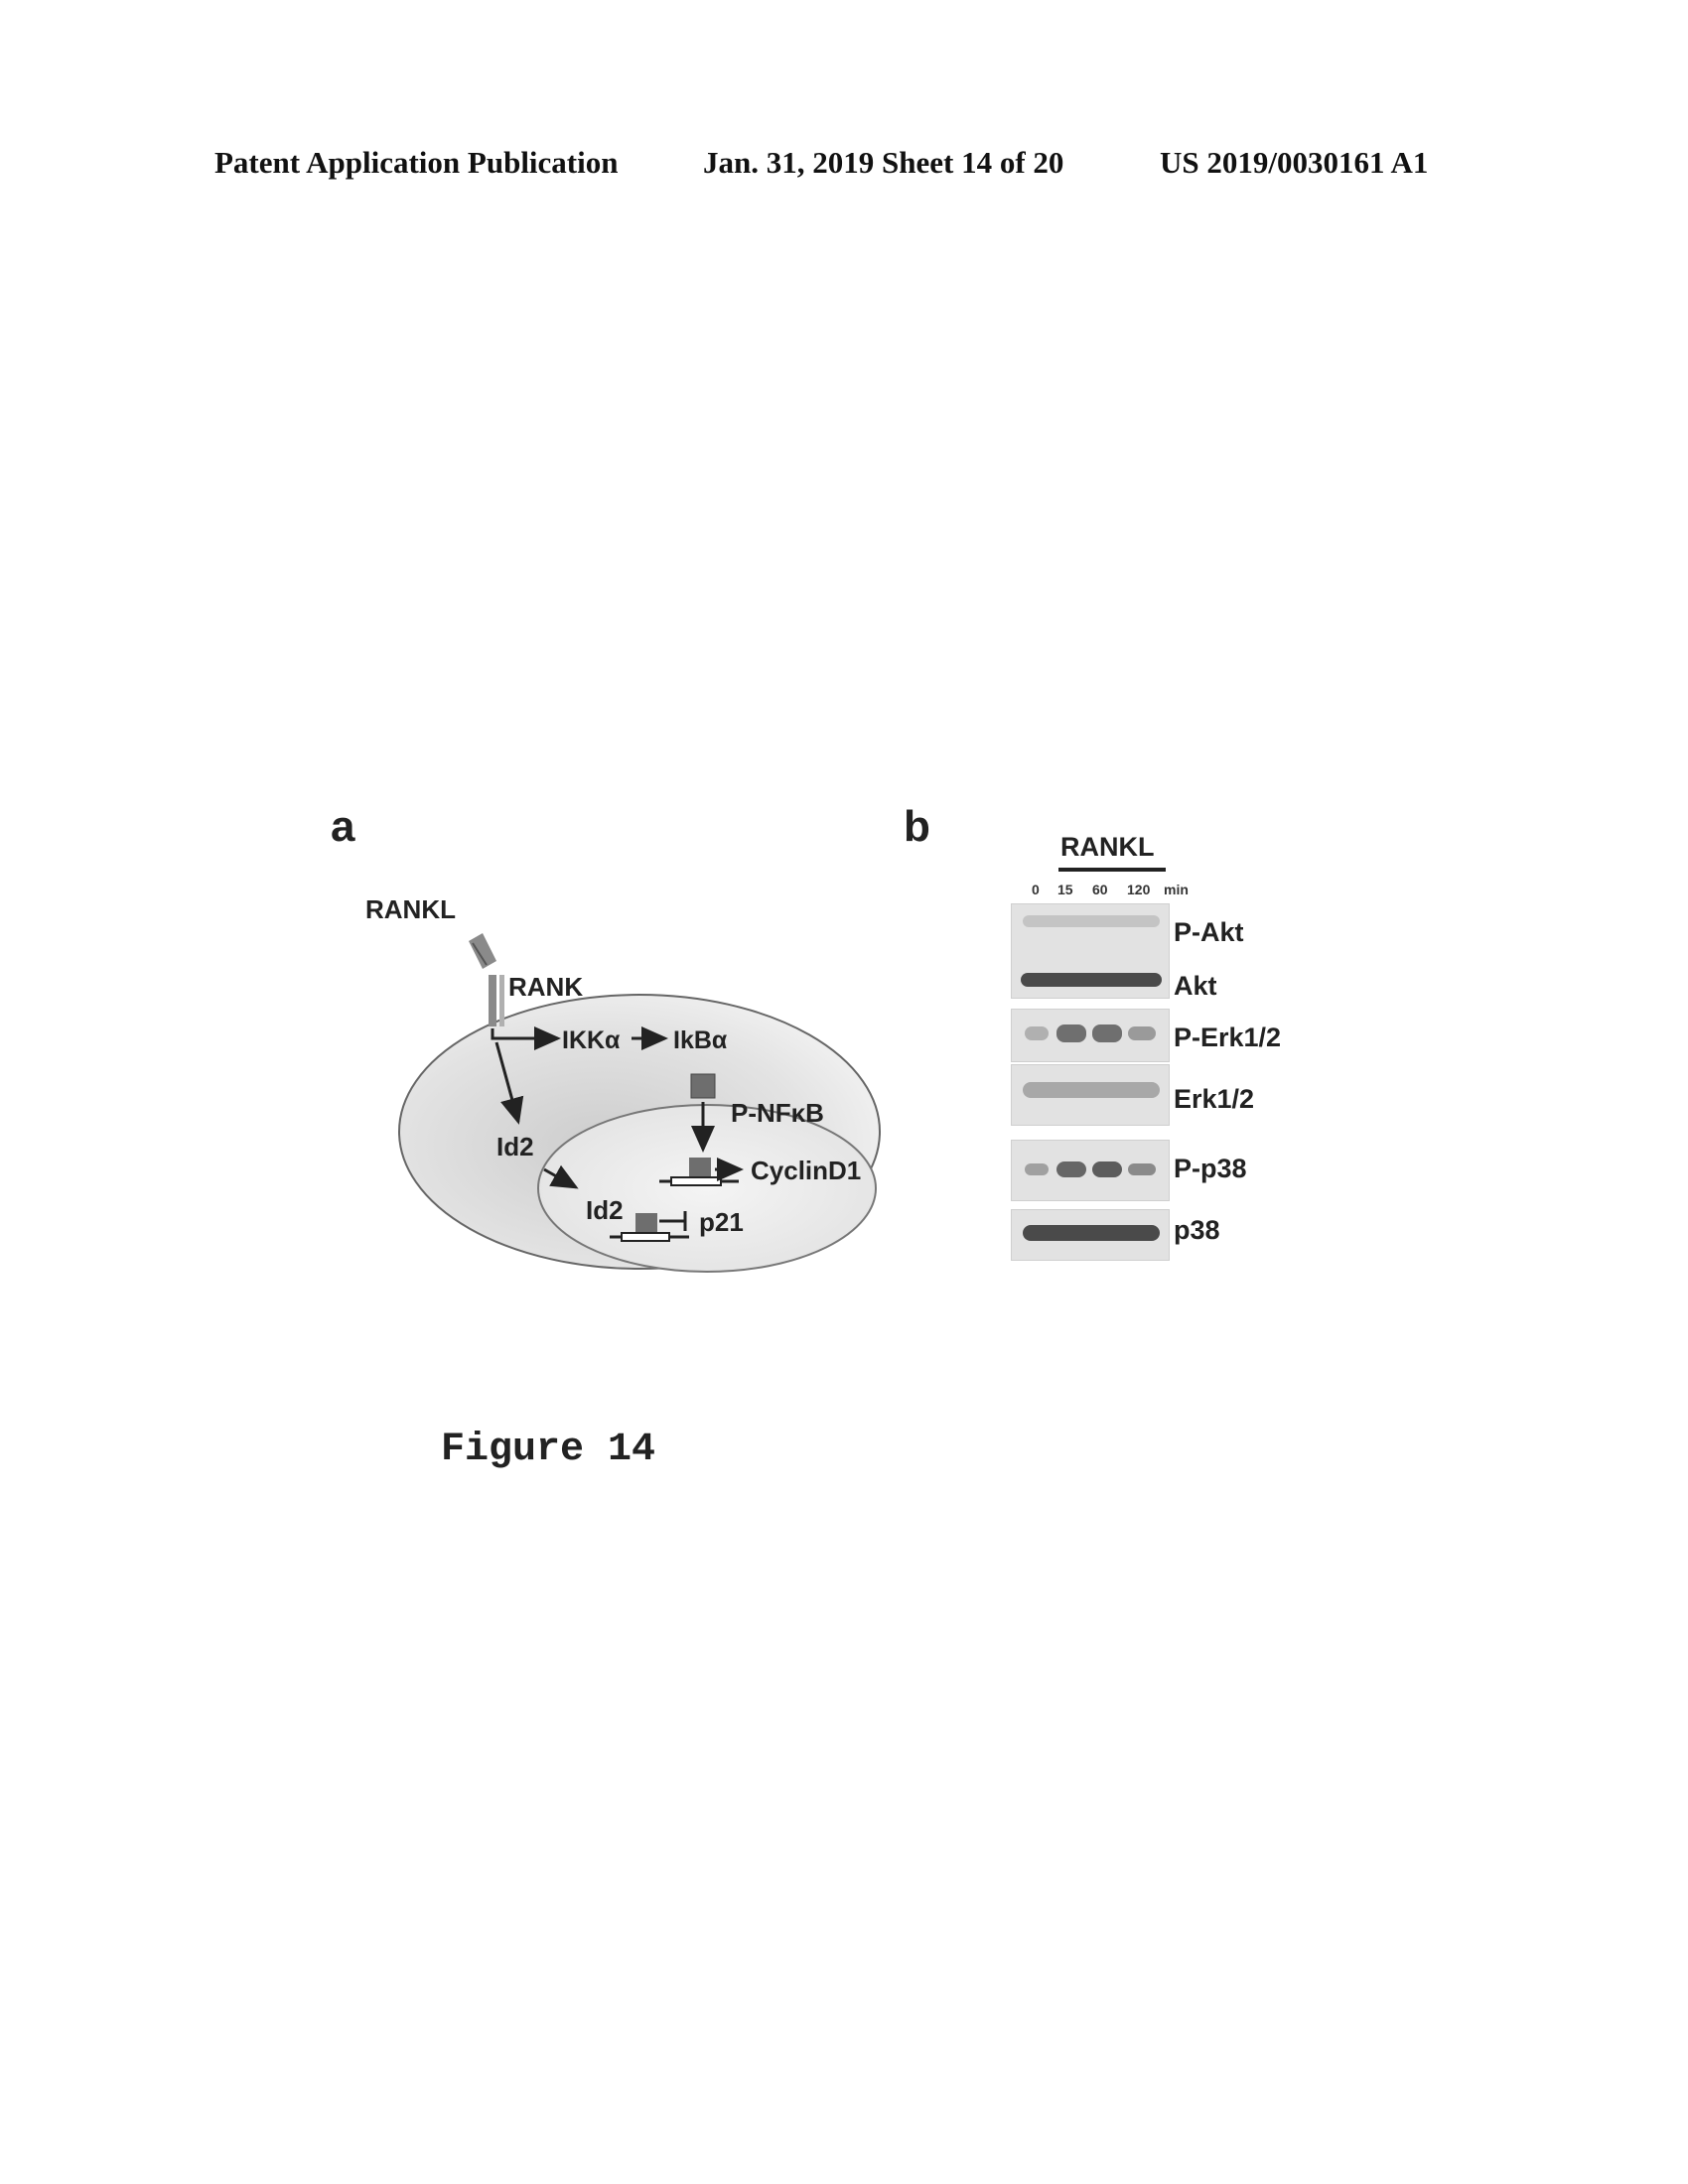 The image size is (1688, 2184). What do you see at coordinates (515, 1146) in the screenshot?
I see `id2-cytoplasm-label: Id2` at bounding box center [515, 1146].